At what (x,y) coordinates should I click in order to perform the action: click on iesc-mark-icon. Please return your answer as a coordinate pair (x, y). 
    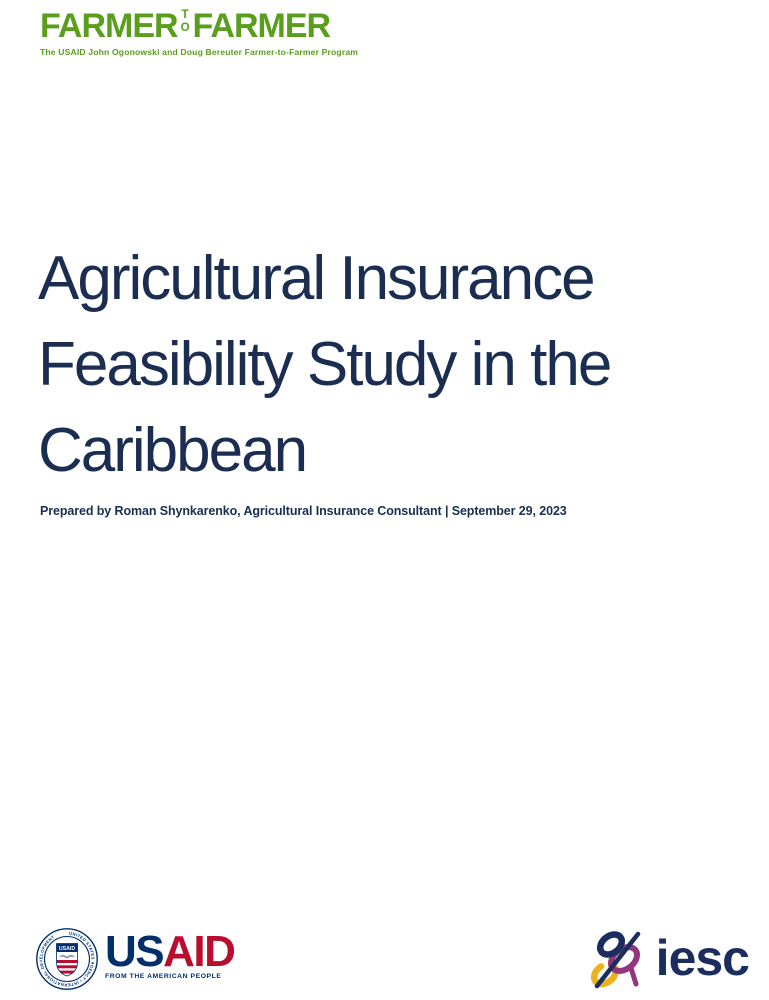
    Looking at the image, I should click on (615, 960).